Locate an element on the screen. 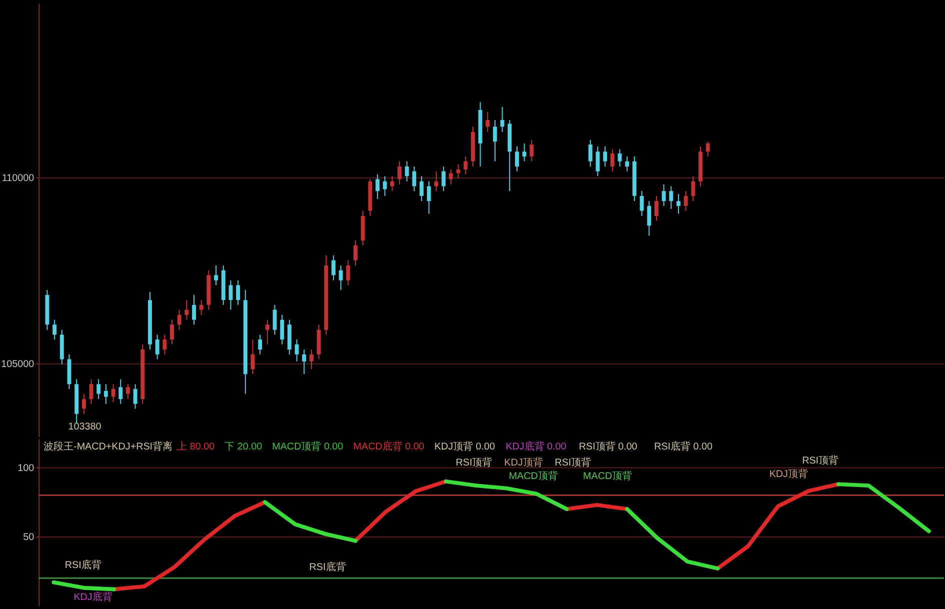 The image size is (945, 609). annotation: MACD顶背 0.00 is located at coordinates (308, 446).